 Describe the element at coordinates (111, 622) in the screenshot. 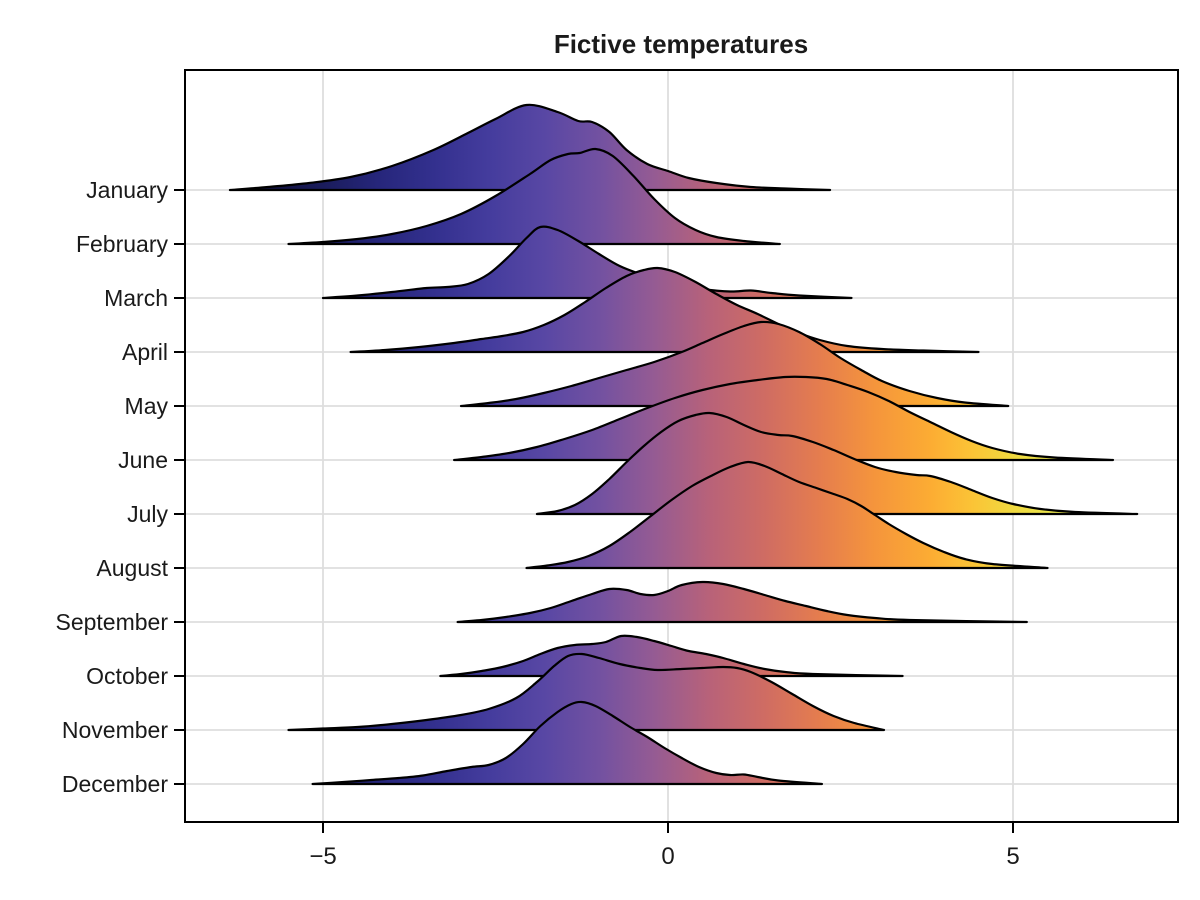

I see `ytick-label-september: September` at that location.